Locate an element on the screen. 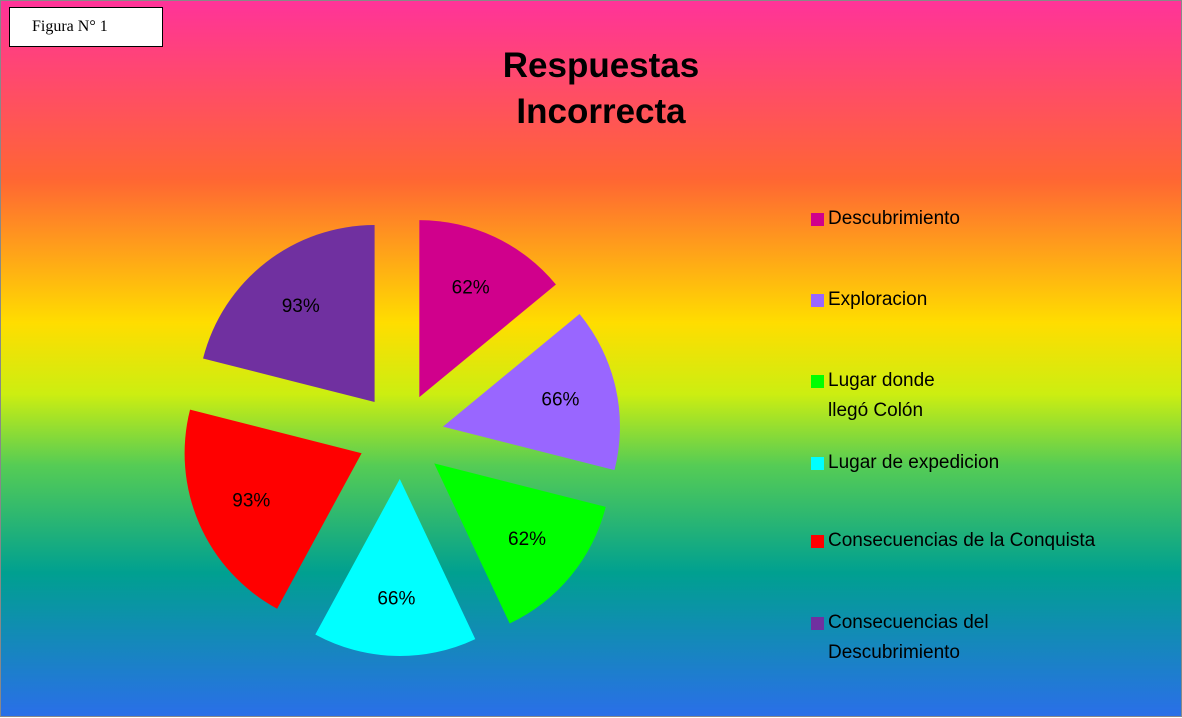 This screenshot has width=1182, height=718. legend-item: Lugar donde llegó Colón is located at coordinates (884, 396).